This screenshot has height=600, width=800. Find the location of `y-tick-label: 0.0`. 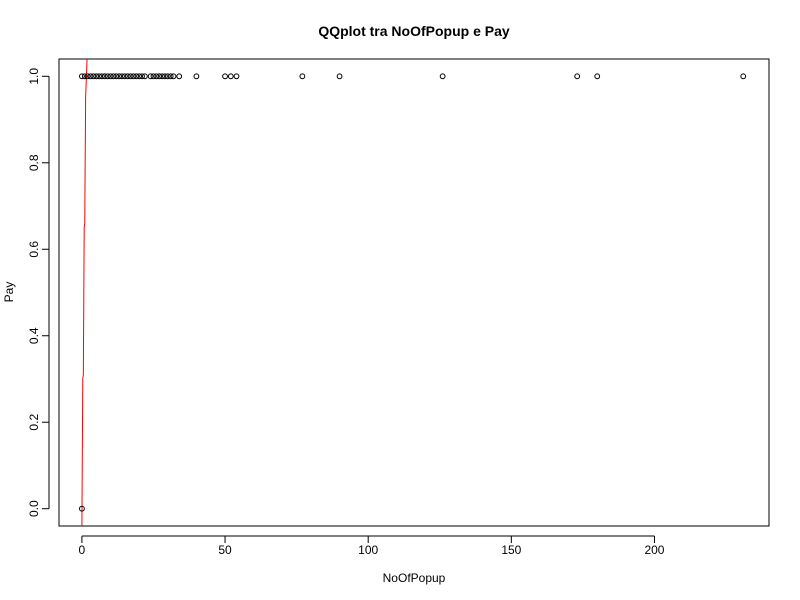

y-tick-label: 0.0 is located at coordinates (34, 508).